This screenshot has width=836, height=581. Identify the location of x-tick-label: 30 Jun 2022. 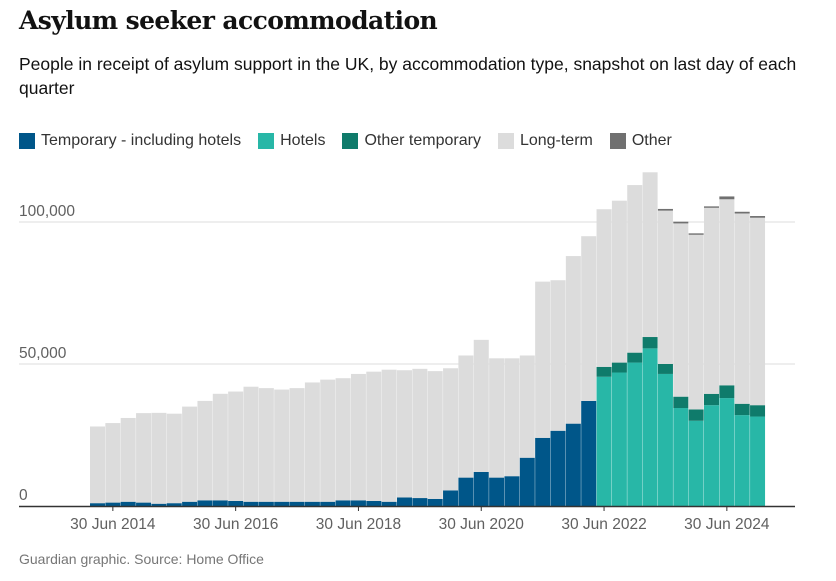
(603, 524).